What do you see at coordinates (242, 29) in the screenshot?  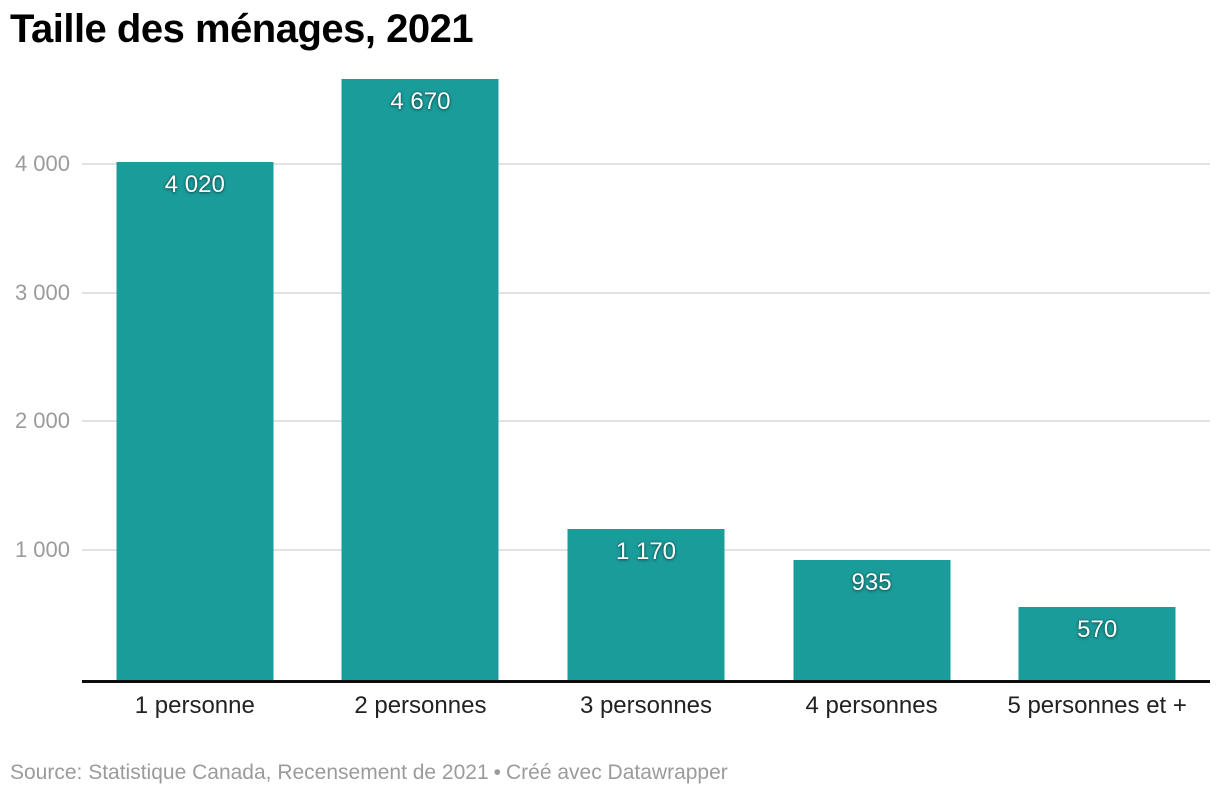 I see `chart-title: Taille des ménages, 2021` at bounding box center [242, 29].